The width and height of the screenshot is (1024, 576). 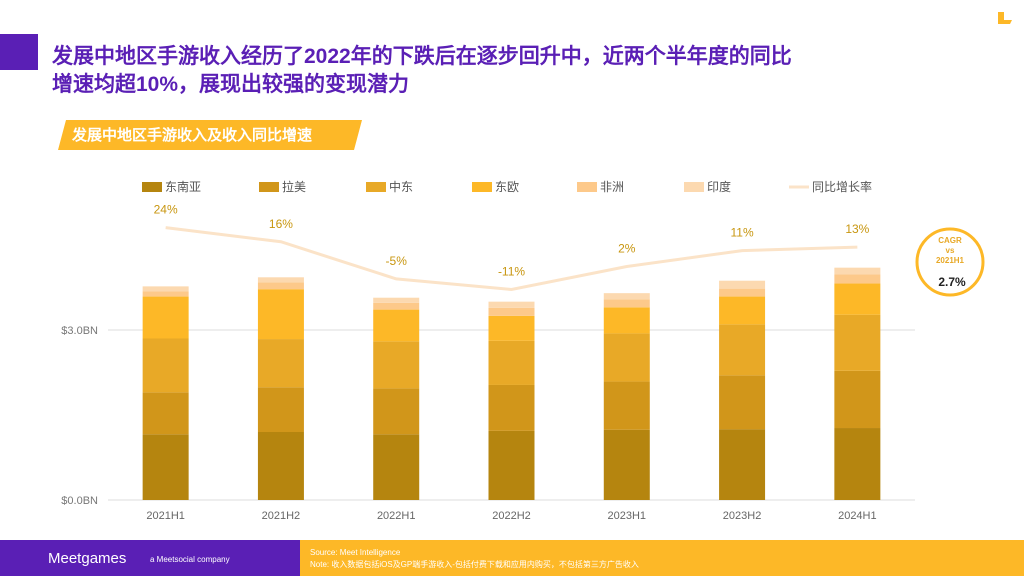 I want to click on badge-label: 2021H1, so click(x=950, y=260).